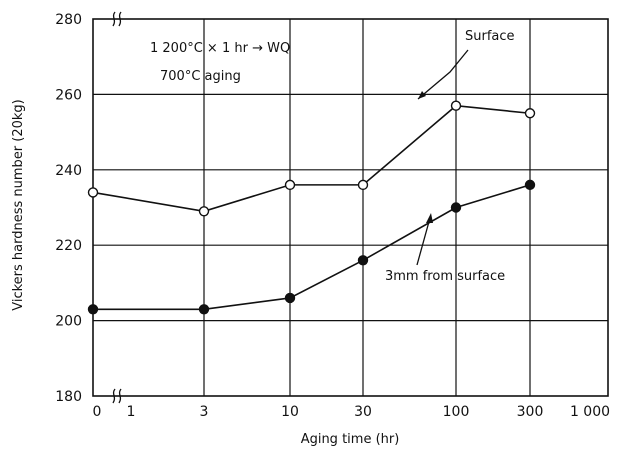  What do you see at coordinates (423, 241) in the screenshot?
I see `arrow-3mm` at bounding box center [423, 241].